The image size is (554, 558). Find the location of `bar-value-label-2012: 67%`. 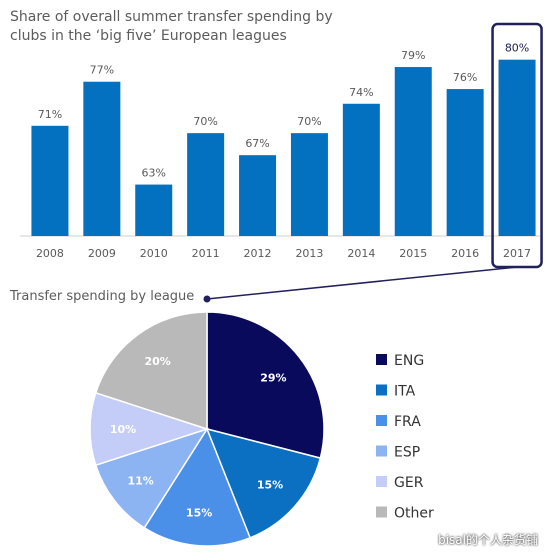

bar-value-label-2012: 67% is located at coordinates (257, 143).